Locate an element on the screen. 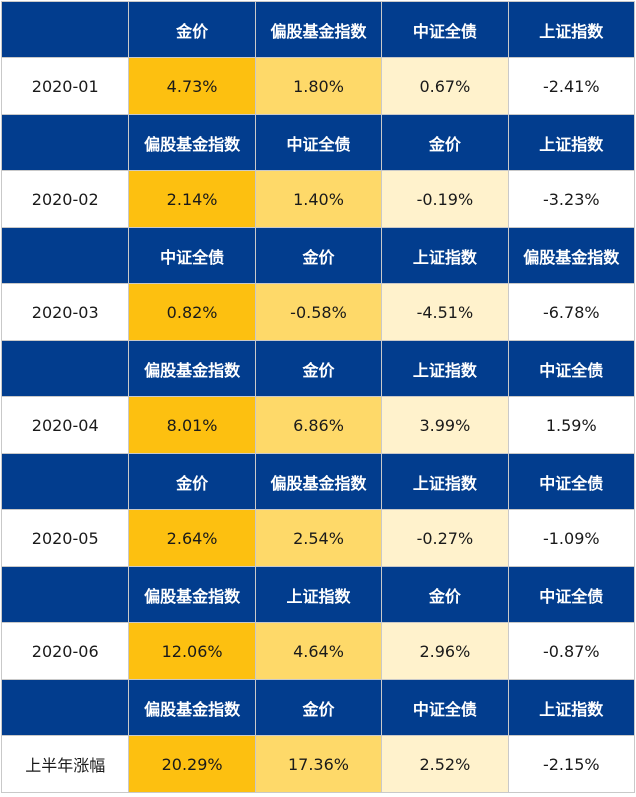  asset-header-row: 偏股基金指数 中证全债 金价 上证指数 is located at coordinates (318, 142).